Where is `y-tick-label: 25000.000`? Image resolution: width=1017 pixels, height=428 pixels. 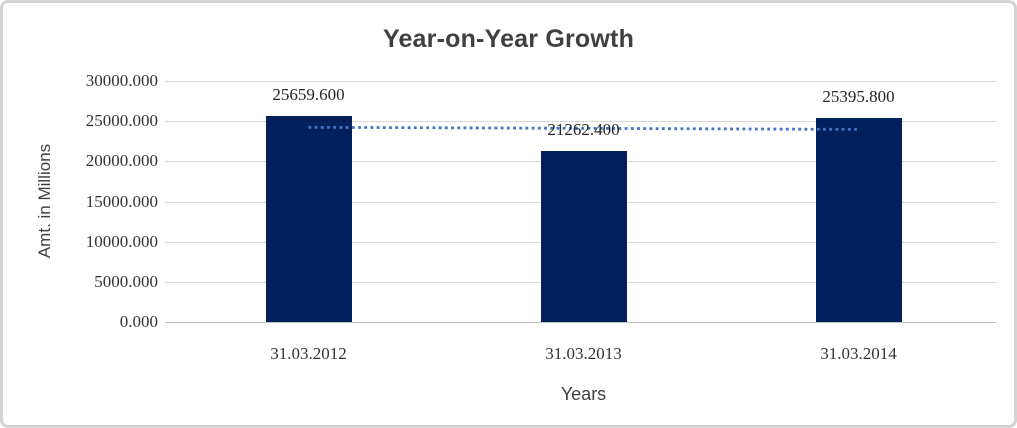 y-tick-label: 25000.000 is located at coordinates (121, 121).